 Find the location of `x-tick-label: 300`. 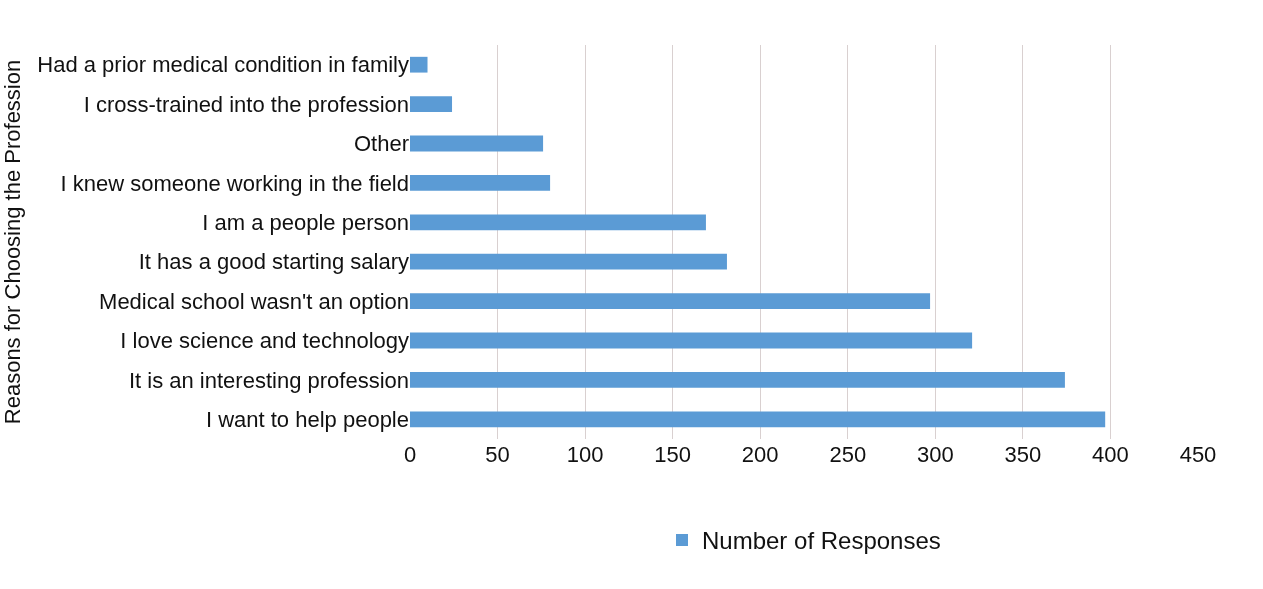

x-tick-label: 300 is located at coordinates (935, 454).